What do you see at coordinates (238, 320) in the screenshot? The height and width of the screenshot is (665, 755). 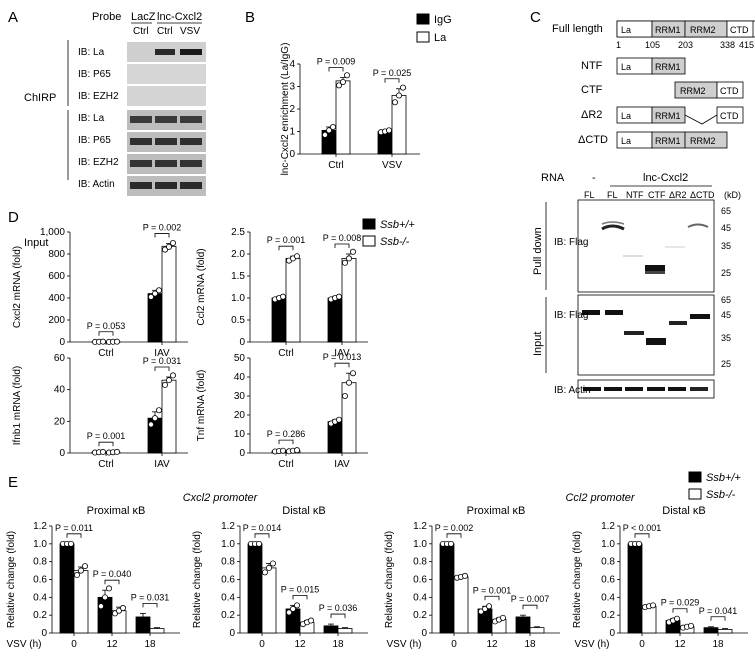 I see `y-tick-label: 0.5` at bounding box center [238, 320].